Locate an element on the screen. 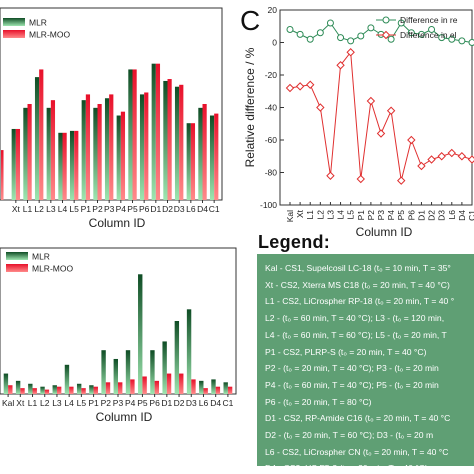  point-1-P5 is located at coordinates (401, 180).